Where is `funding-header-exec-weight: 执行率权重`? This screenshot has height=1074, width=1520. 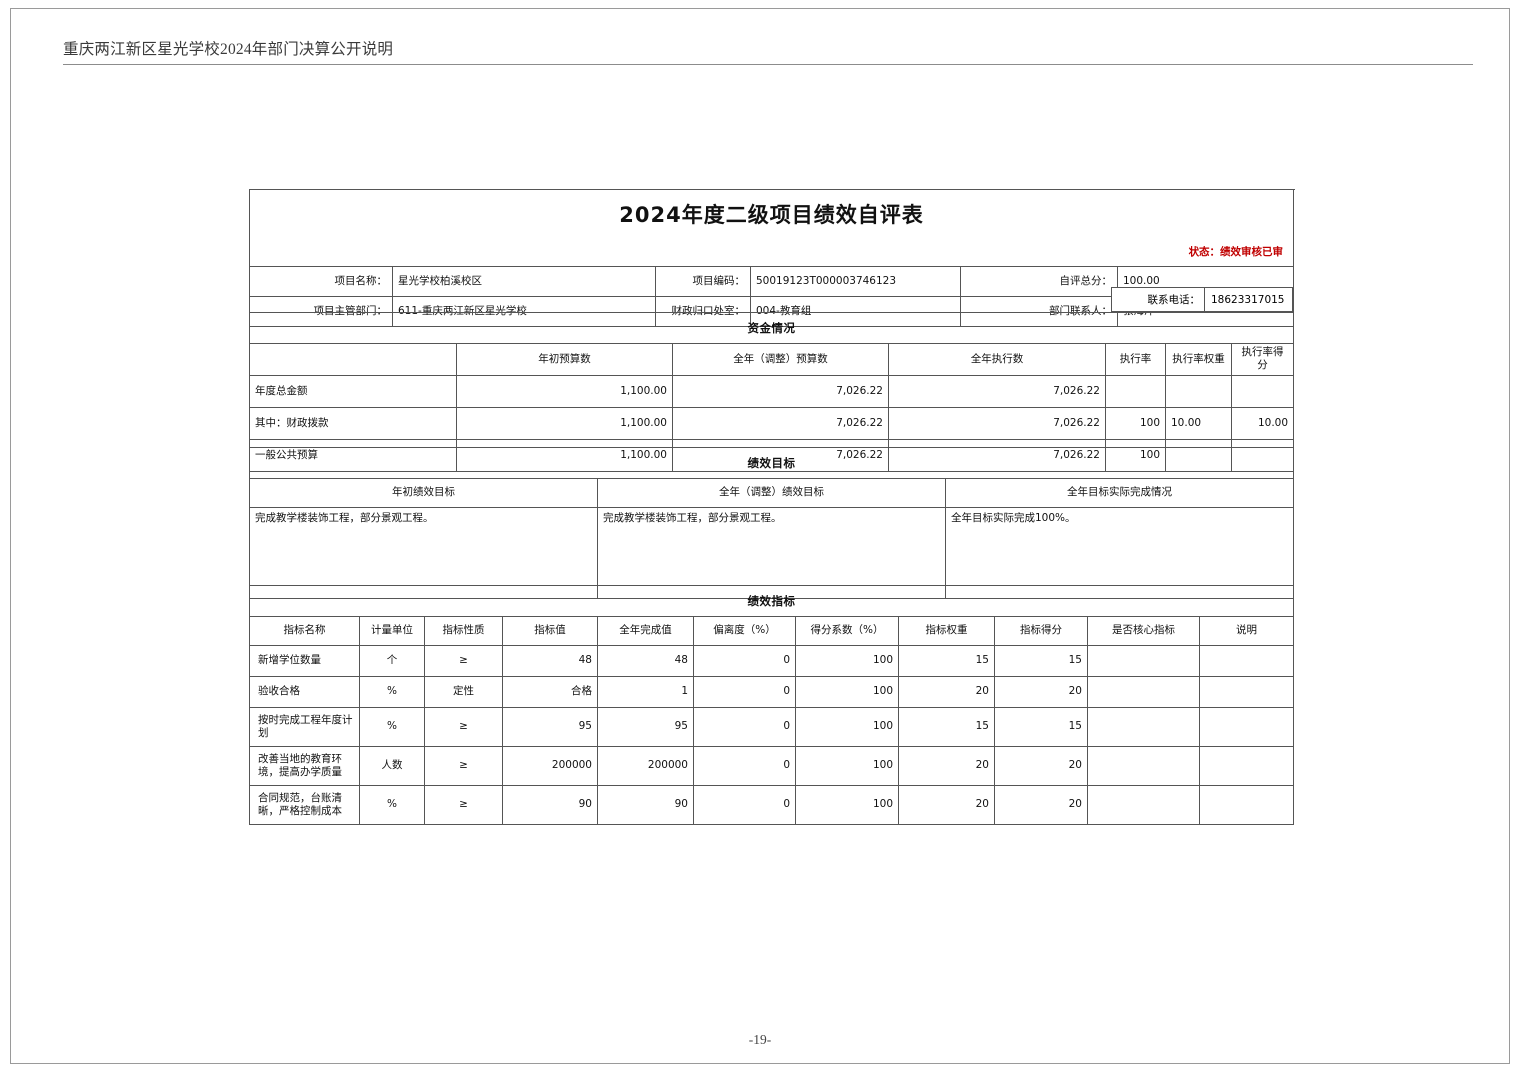 funding-header-exec-weight: 执行率权重 is located at coordinates (1198, 359).